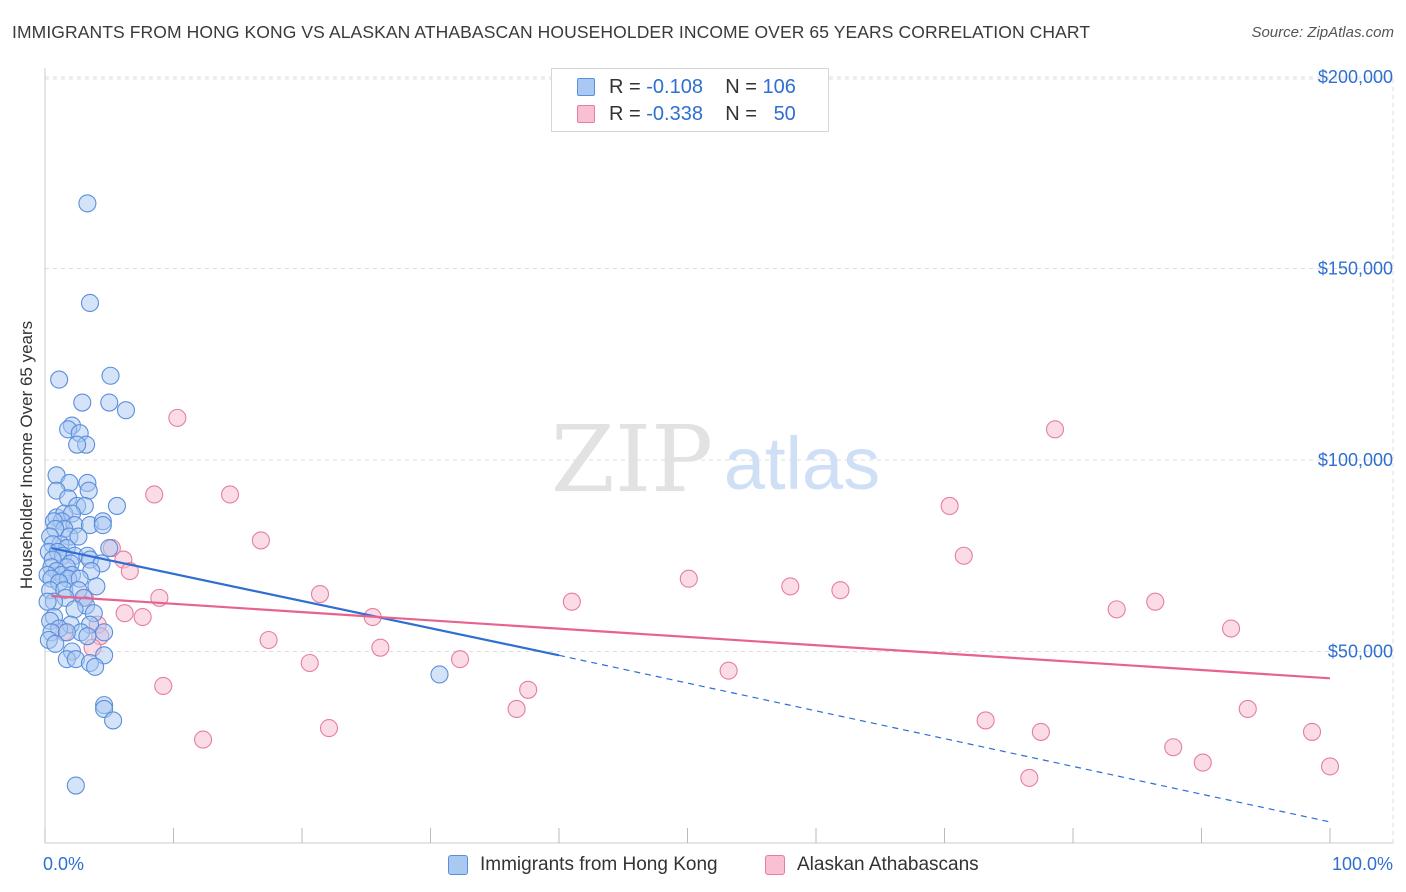 This screenshot has height=892, width=1406. Describe the element at coordinates (1355, 364) in the screenshot. I see `y-tick-labels: $50,000 $100,000 $150,000 $200,000` at that location.